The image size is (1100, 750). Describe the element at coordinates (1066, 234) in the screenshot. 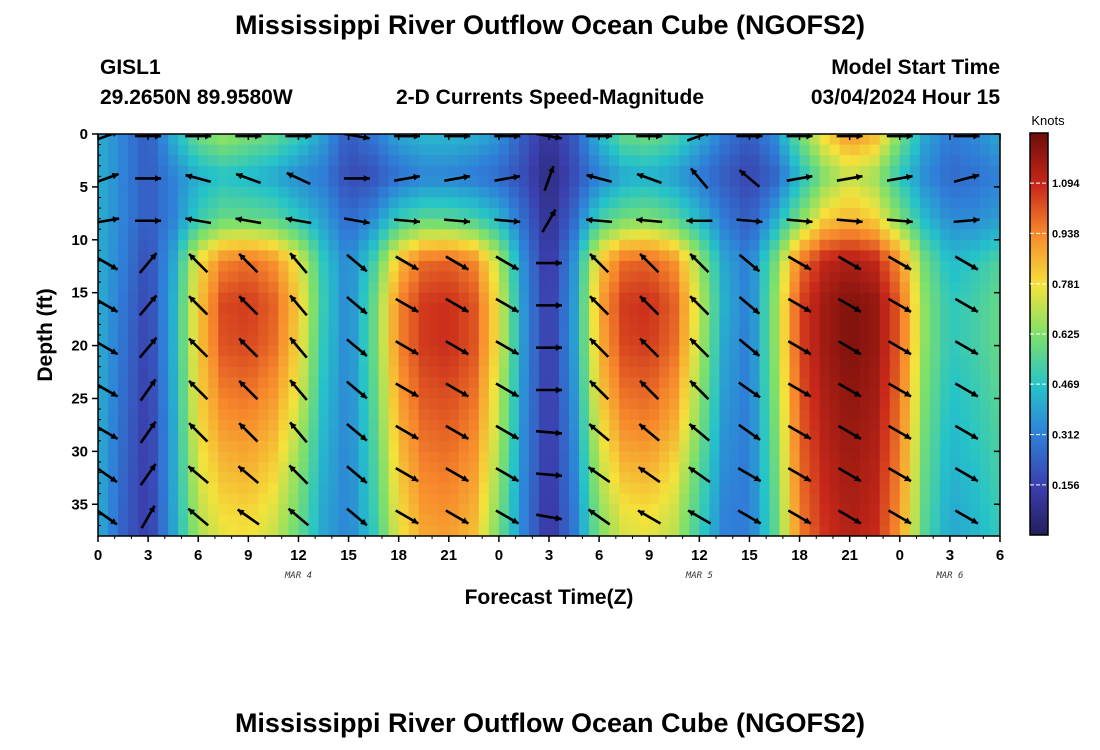

I see `colorbar-tick-label: 0.938` at that location.